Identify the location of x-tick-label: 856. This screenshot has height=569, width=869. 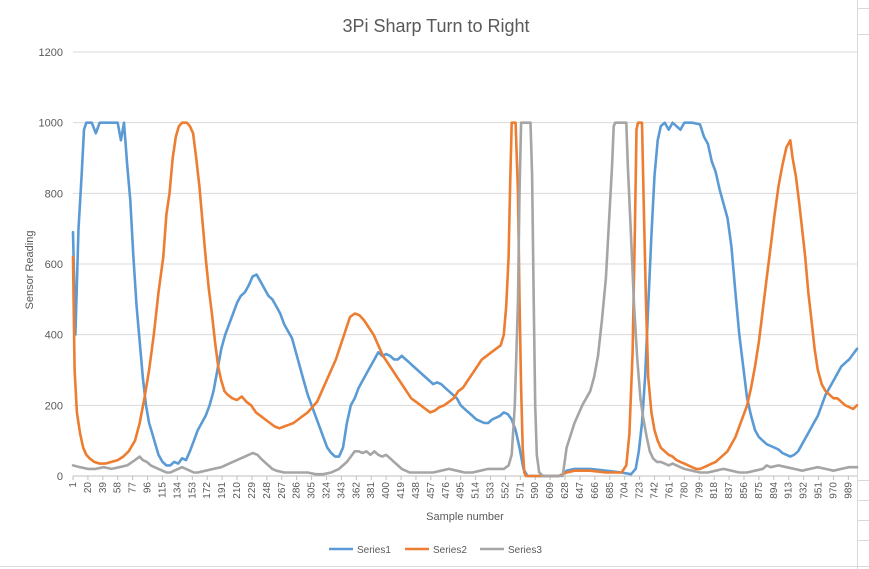
(744, 490).